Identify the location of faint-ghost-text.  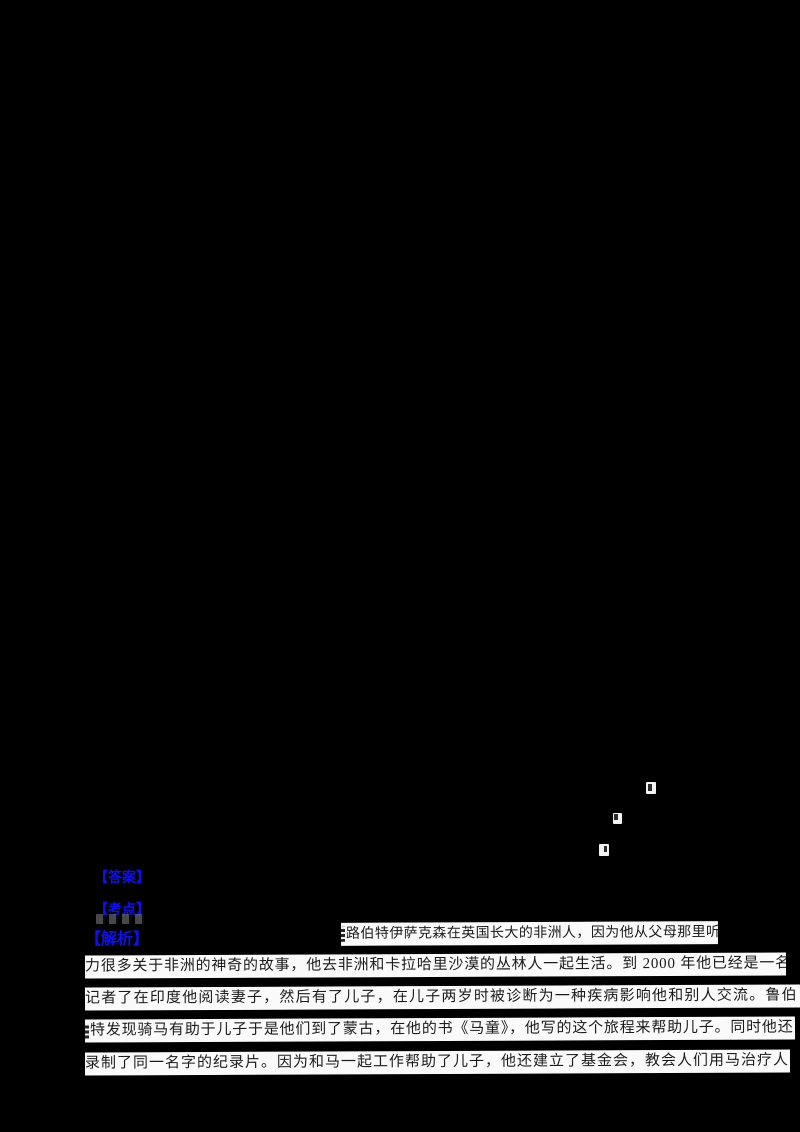
(122, 919).